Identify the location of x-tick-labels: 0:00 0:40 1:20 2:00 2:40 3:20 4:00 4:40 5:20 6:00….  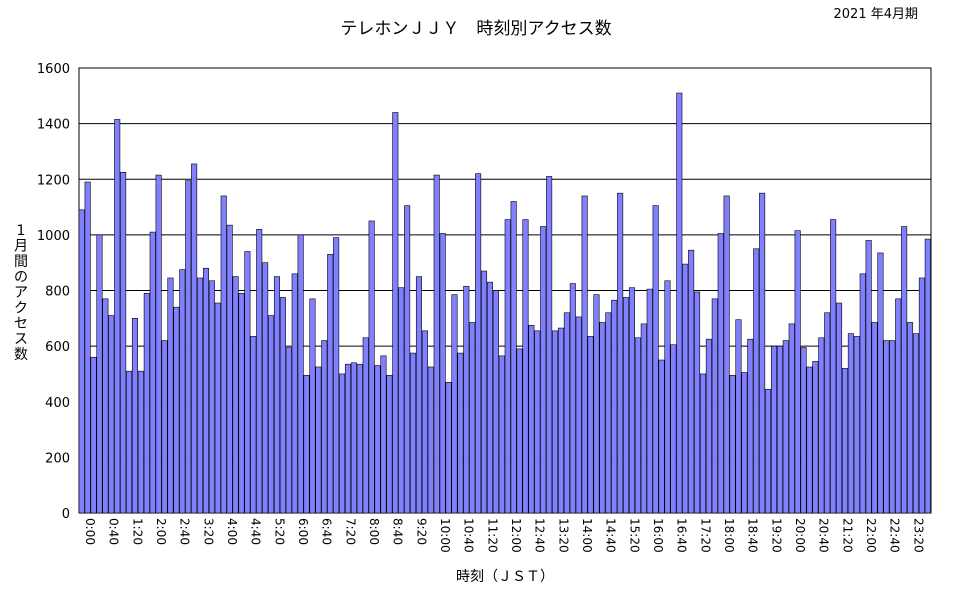
(504, 535).